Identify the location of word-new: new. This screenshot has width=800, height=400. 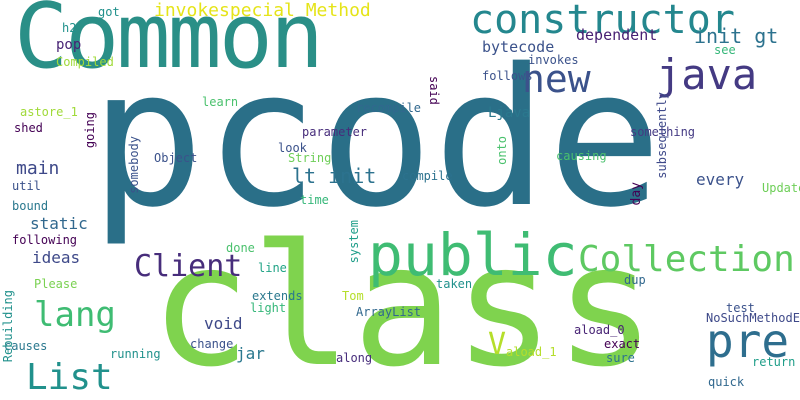
(556, 79).